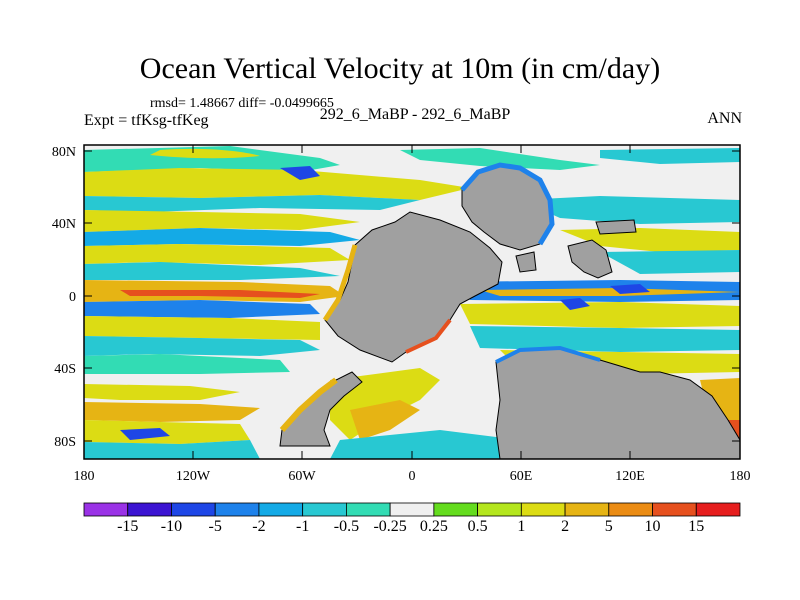 Image resolution: width=800 pixels, height=600 pixels. Describe the element at coordinates (242, 103) in the screenshot. I see `stats-label: rmsd= 1.48667 diff= -0.0499665` at that location.